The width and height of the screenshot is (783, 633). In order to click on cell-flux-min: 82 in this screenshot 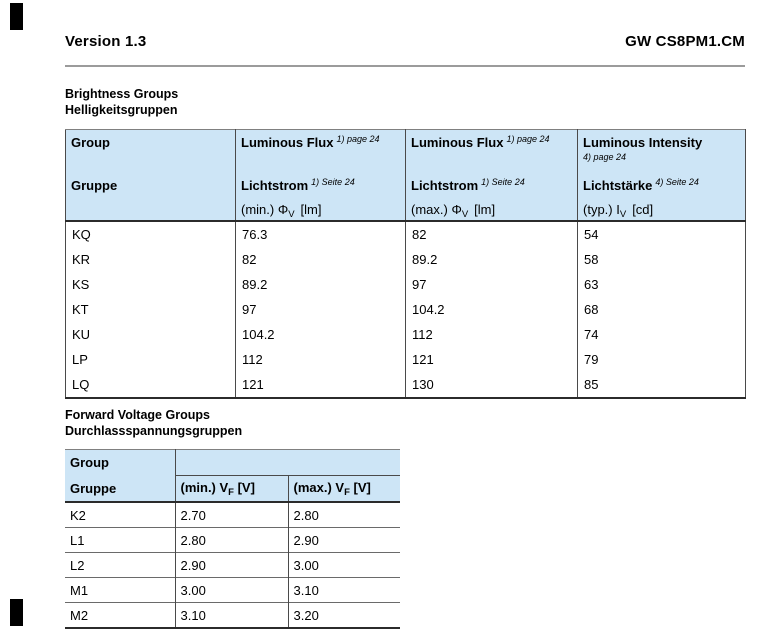, I will do `click(320, 259)`.